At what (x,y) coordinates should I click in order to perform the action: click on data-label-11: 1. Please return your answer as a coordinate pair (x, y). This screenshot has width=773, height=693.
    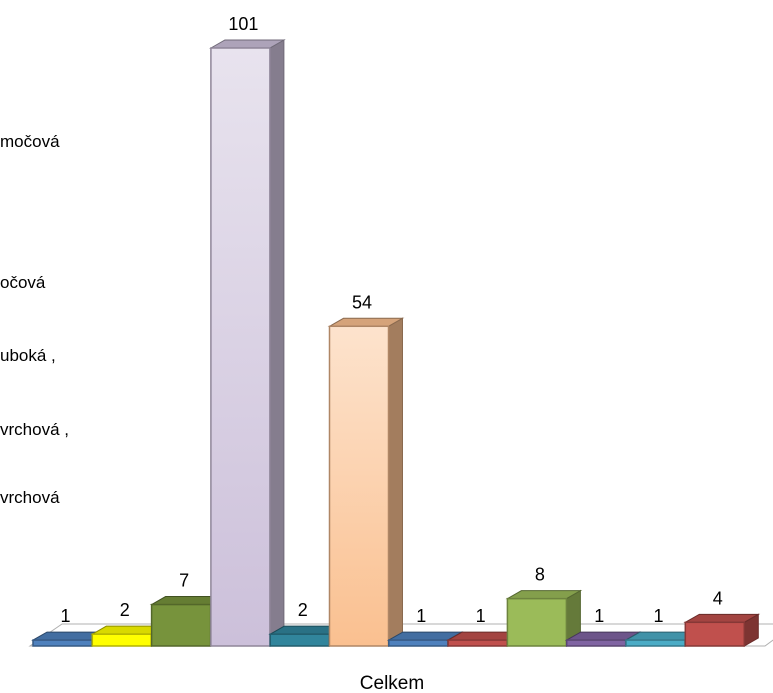
    Looking at the image, I should click on (658, 616).